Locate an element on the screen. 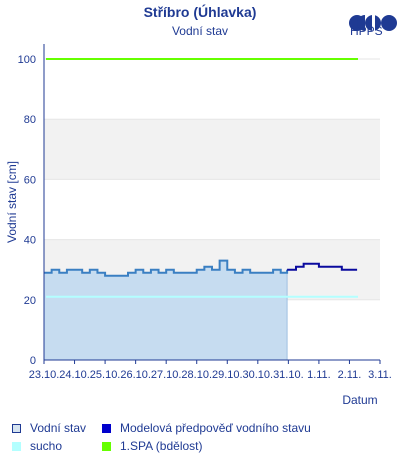  x-tick-label: 3.11. is located at coordinates (380, 375).